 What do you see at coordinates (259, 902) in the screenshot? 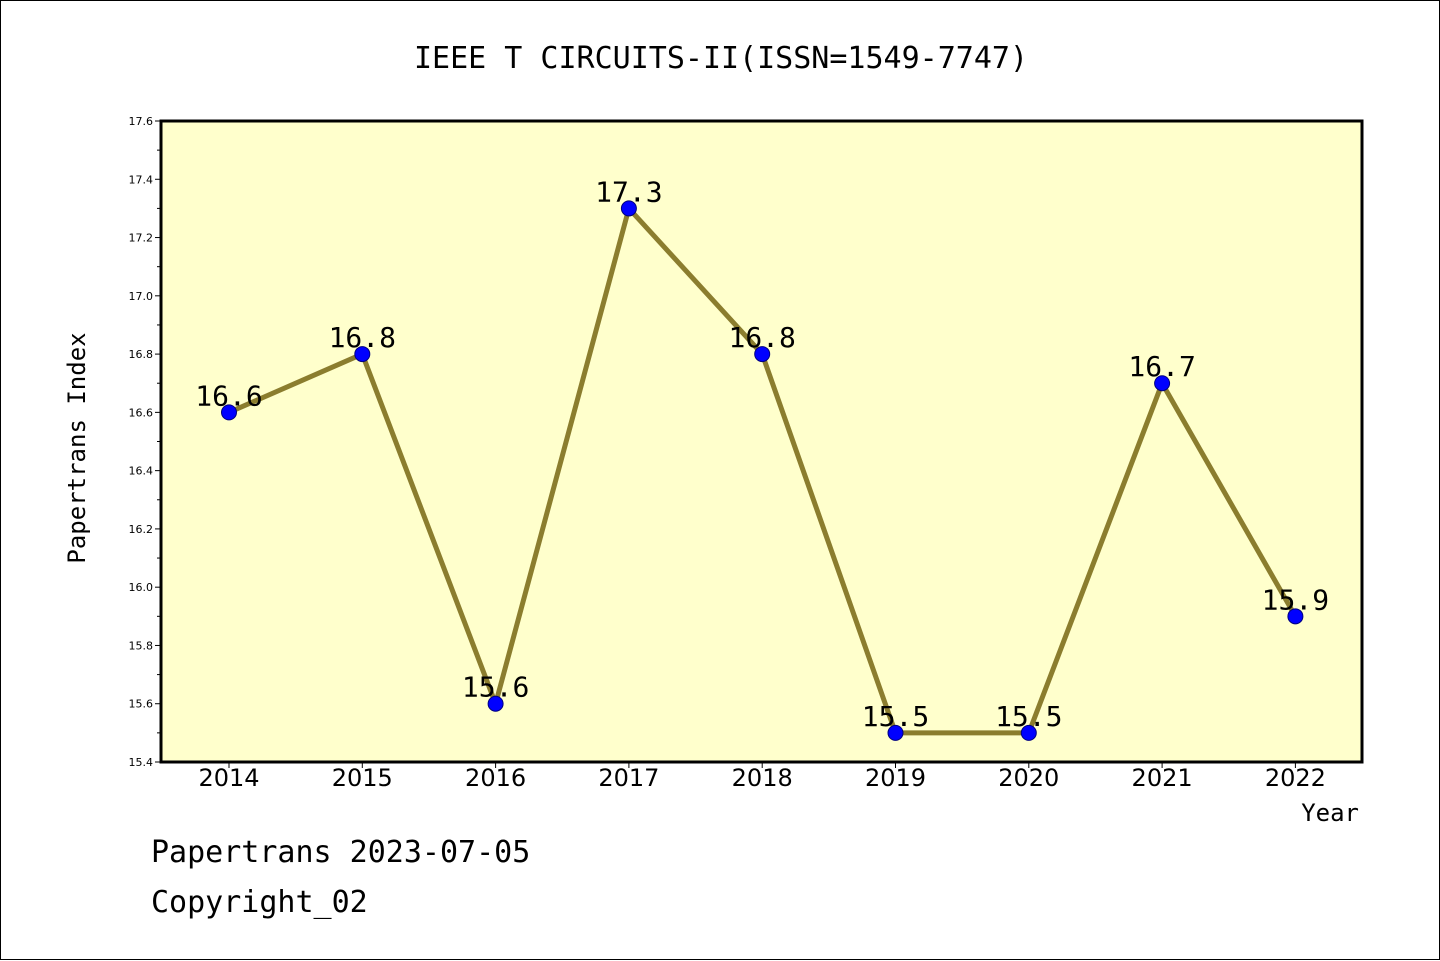
I see `footer-copyright: Copyright_02` at bounding box center [259, 902].